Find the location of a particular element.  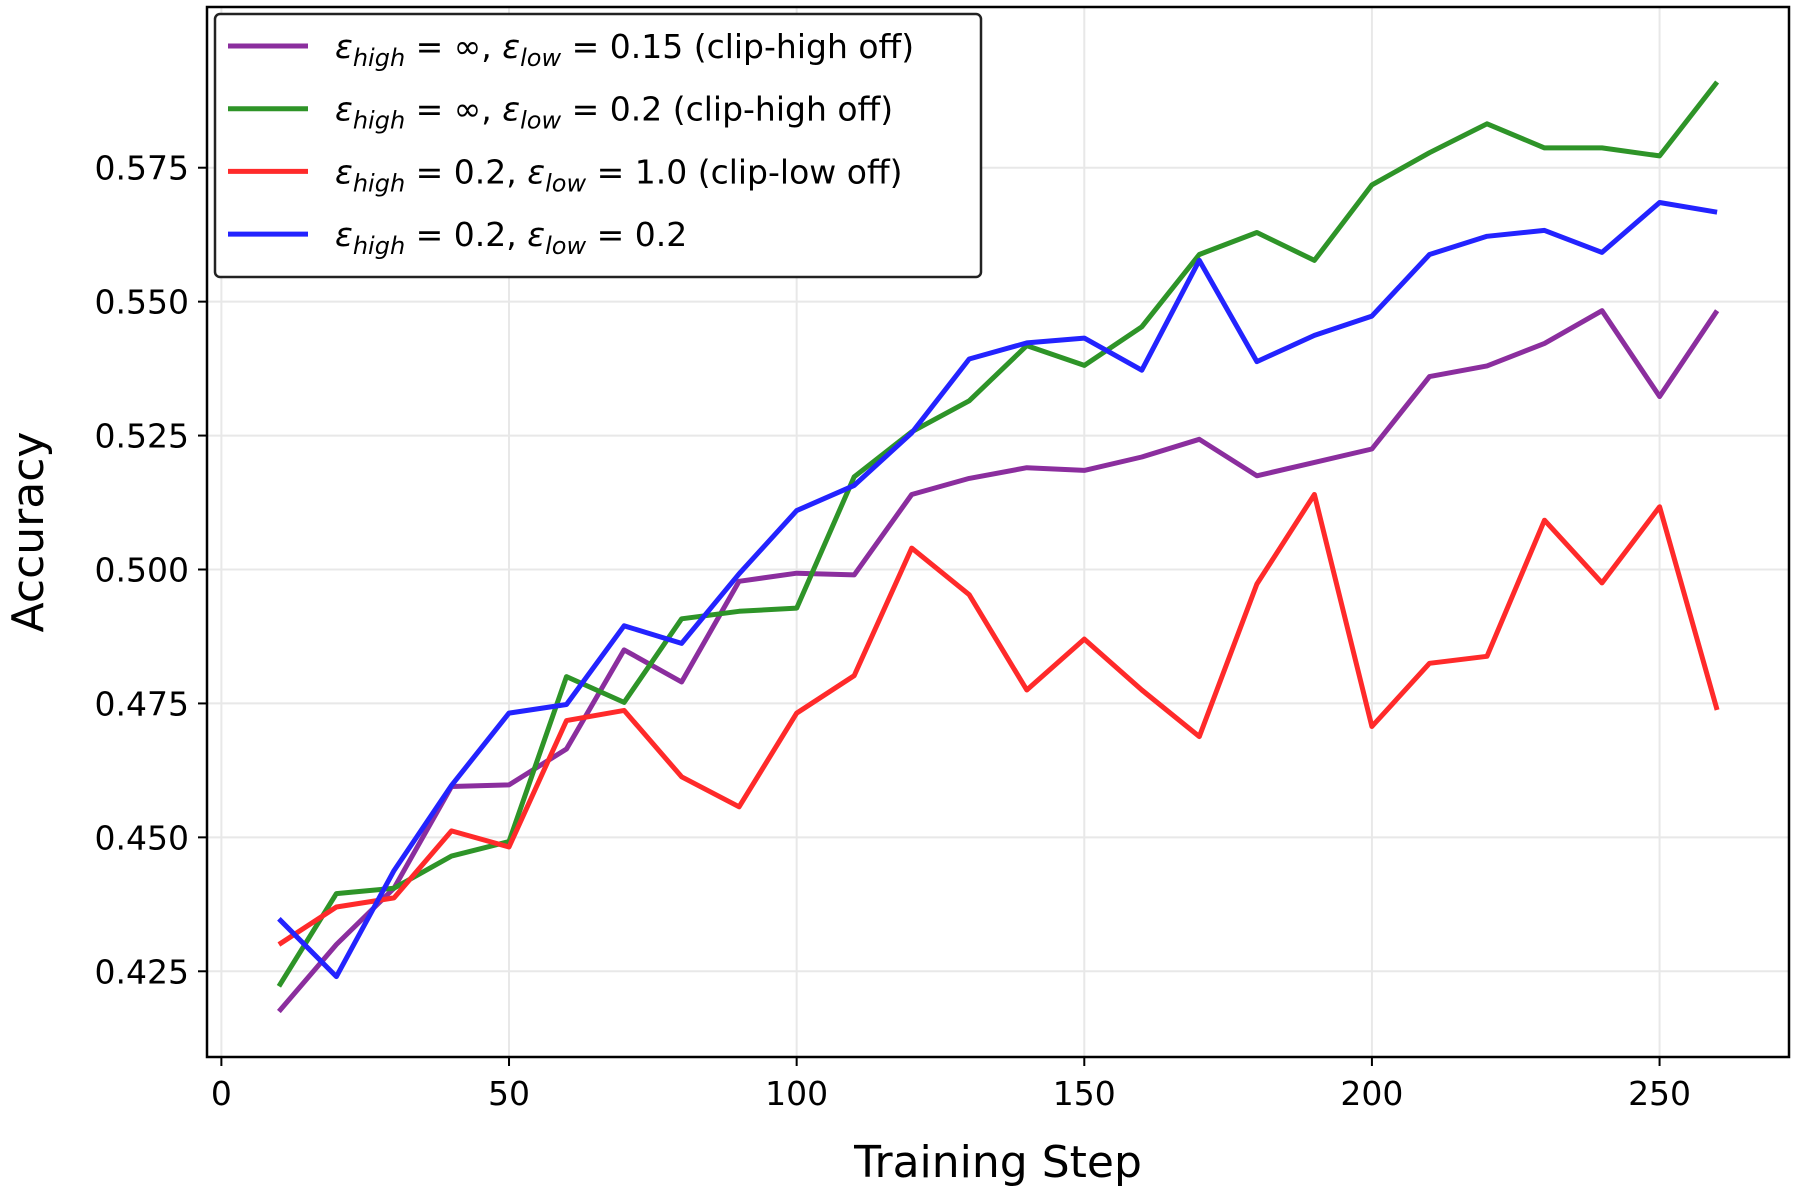

x-tick-label: 200 is located at coordinates (1371, 1093).